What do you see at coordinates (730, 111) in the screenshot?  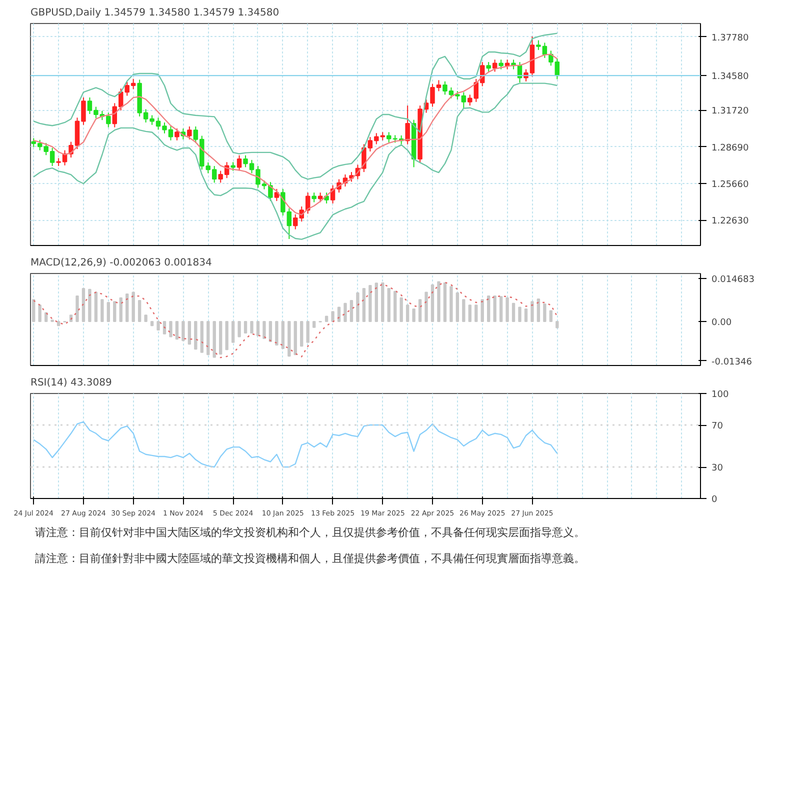 I see `y-tick-label: 1.31720` at bounding box center [730, 111].